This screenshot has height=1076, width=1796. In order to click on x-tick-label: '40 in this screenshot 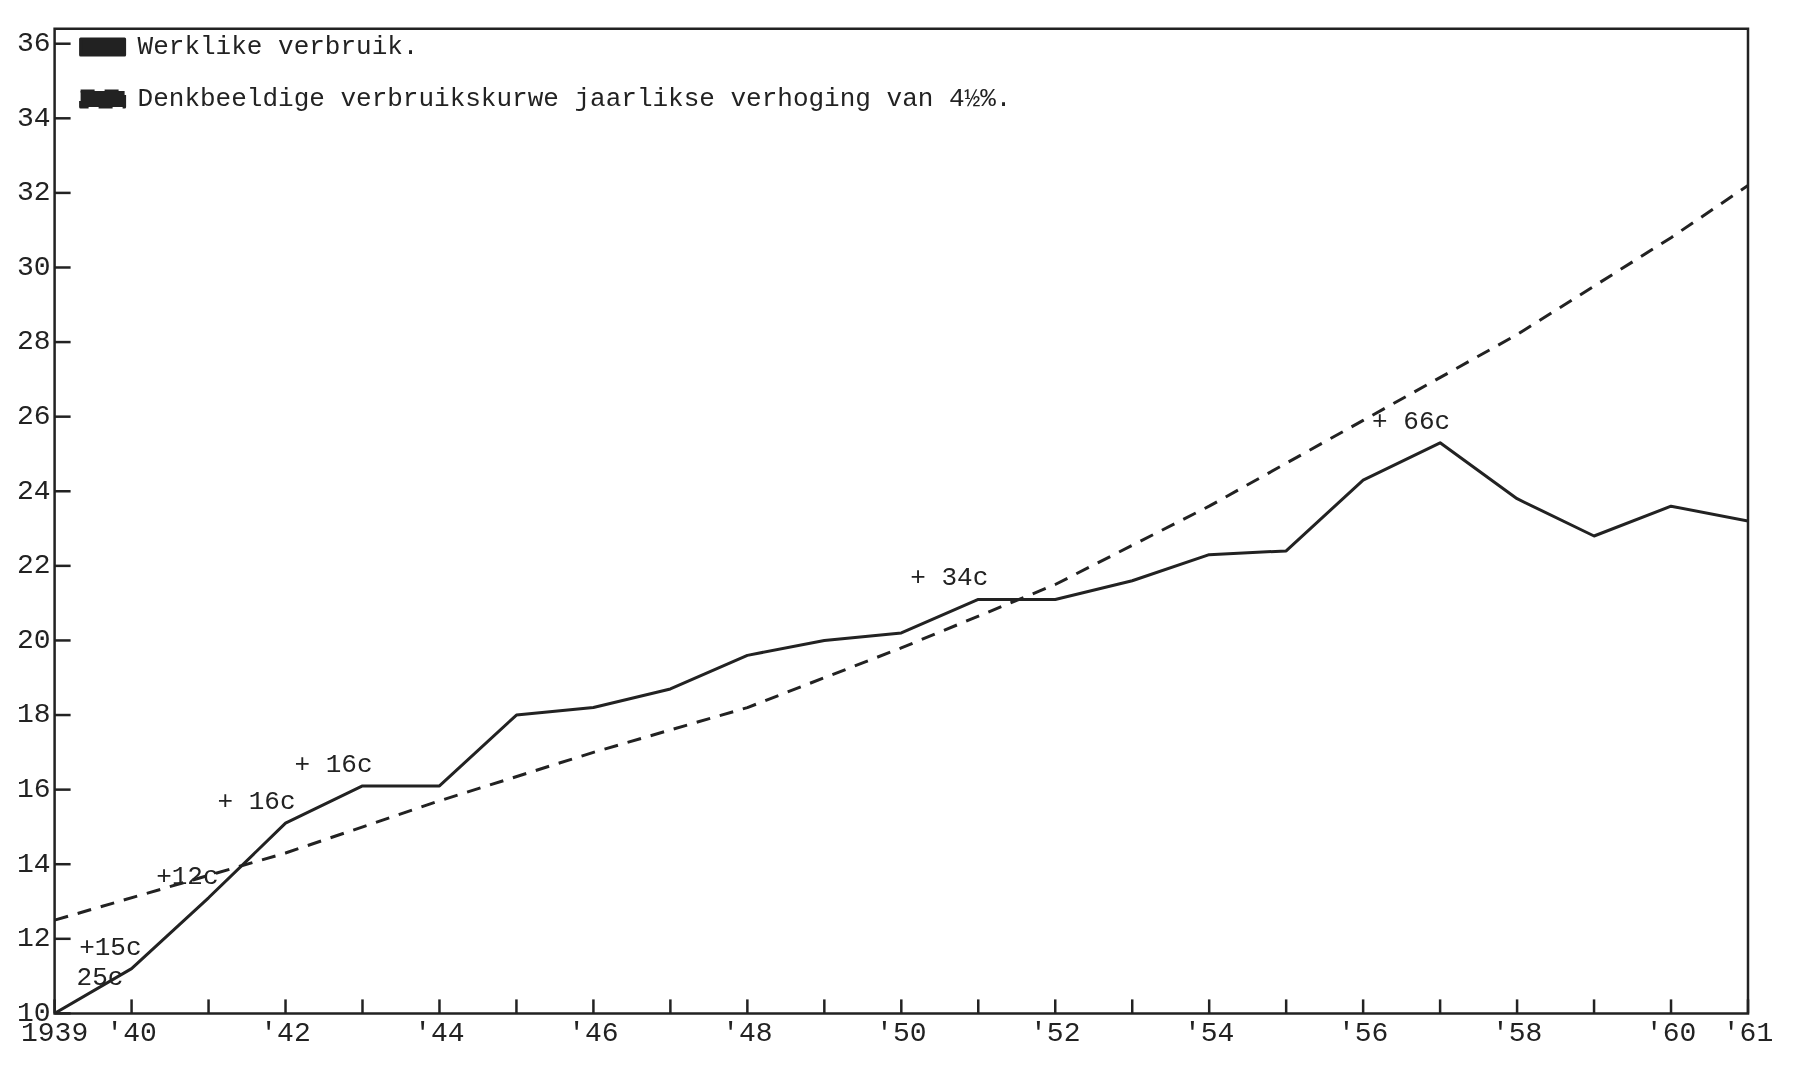, I will do `click(131, 1033)`.